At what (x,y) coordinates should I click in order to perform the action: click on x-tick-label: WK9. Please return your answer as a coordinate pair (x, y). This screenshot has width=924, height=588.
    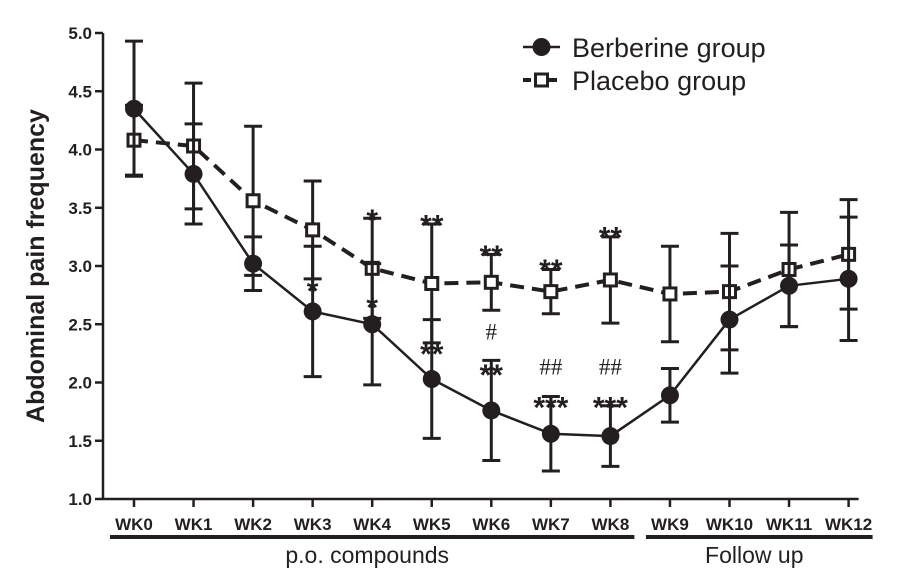
    Looking at the image, I should click on (670, 524).